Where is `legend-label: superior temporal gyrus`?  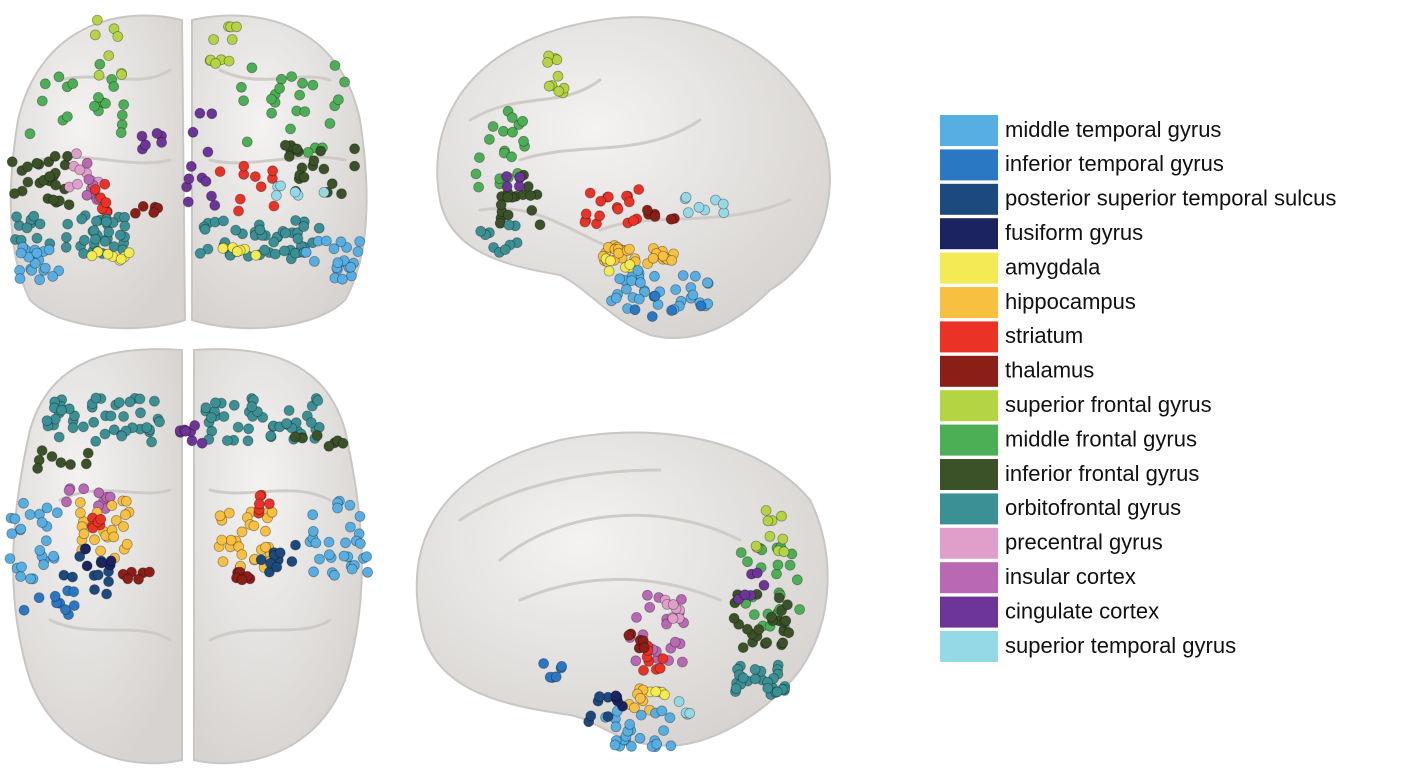 legend-label: superior temporal gyrus is located at coordinates (1120, 645).